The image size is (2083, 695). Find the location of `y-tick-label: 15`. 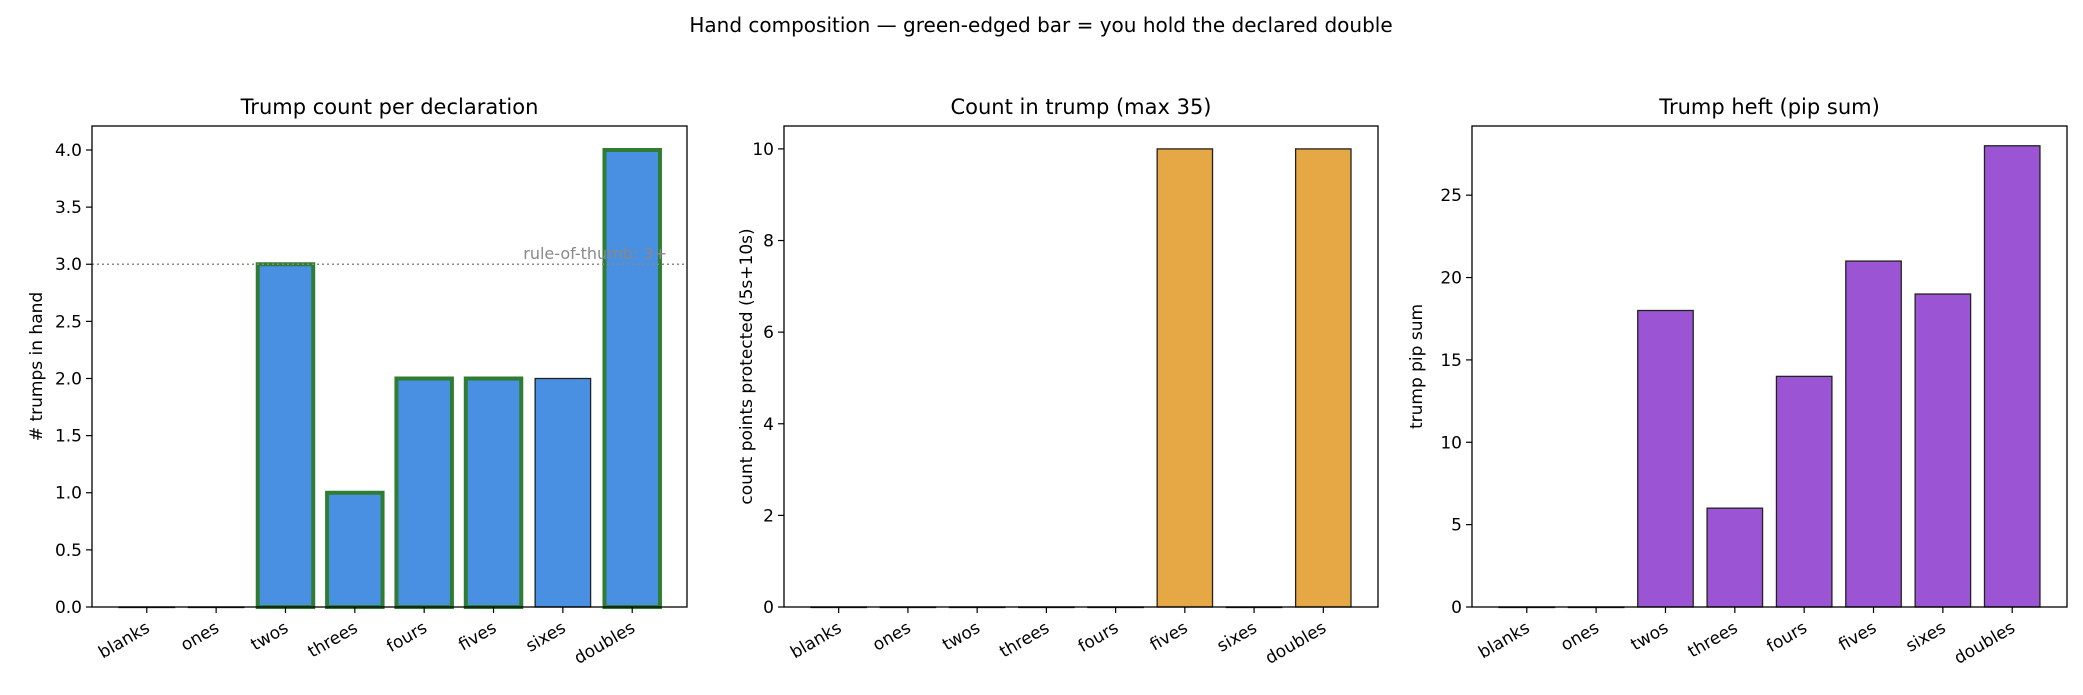

y-tick-label: 15 is located at coordinates (1451, 361).